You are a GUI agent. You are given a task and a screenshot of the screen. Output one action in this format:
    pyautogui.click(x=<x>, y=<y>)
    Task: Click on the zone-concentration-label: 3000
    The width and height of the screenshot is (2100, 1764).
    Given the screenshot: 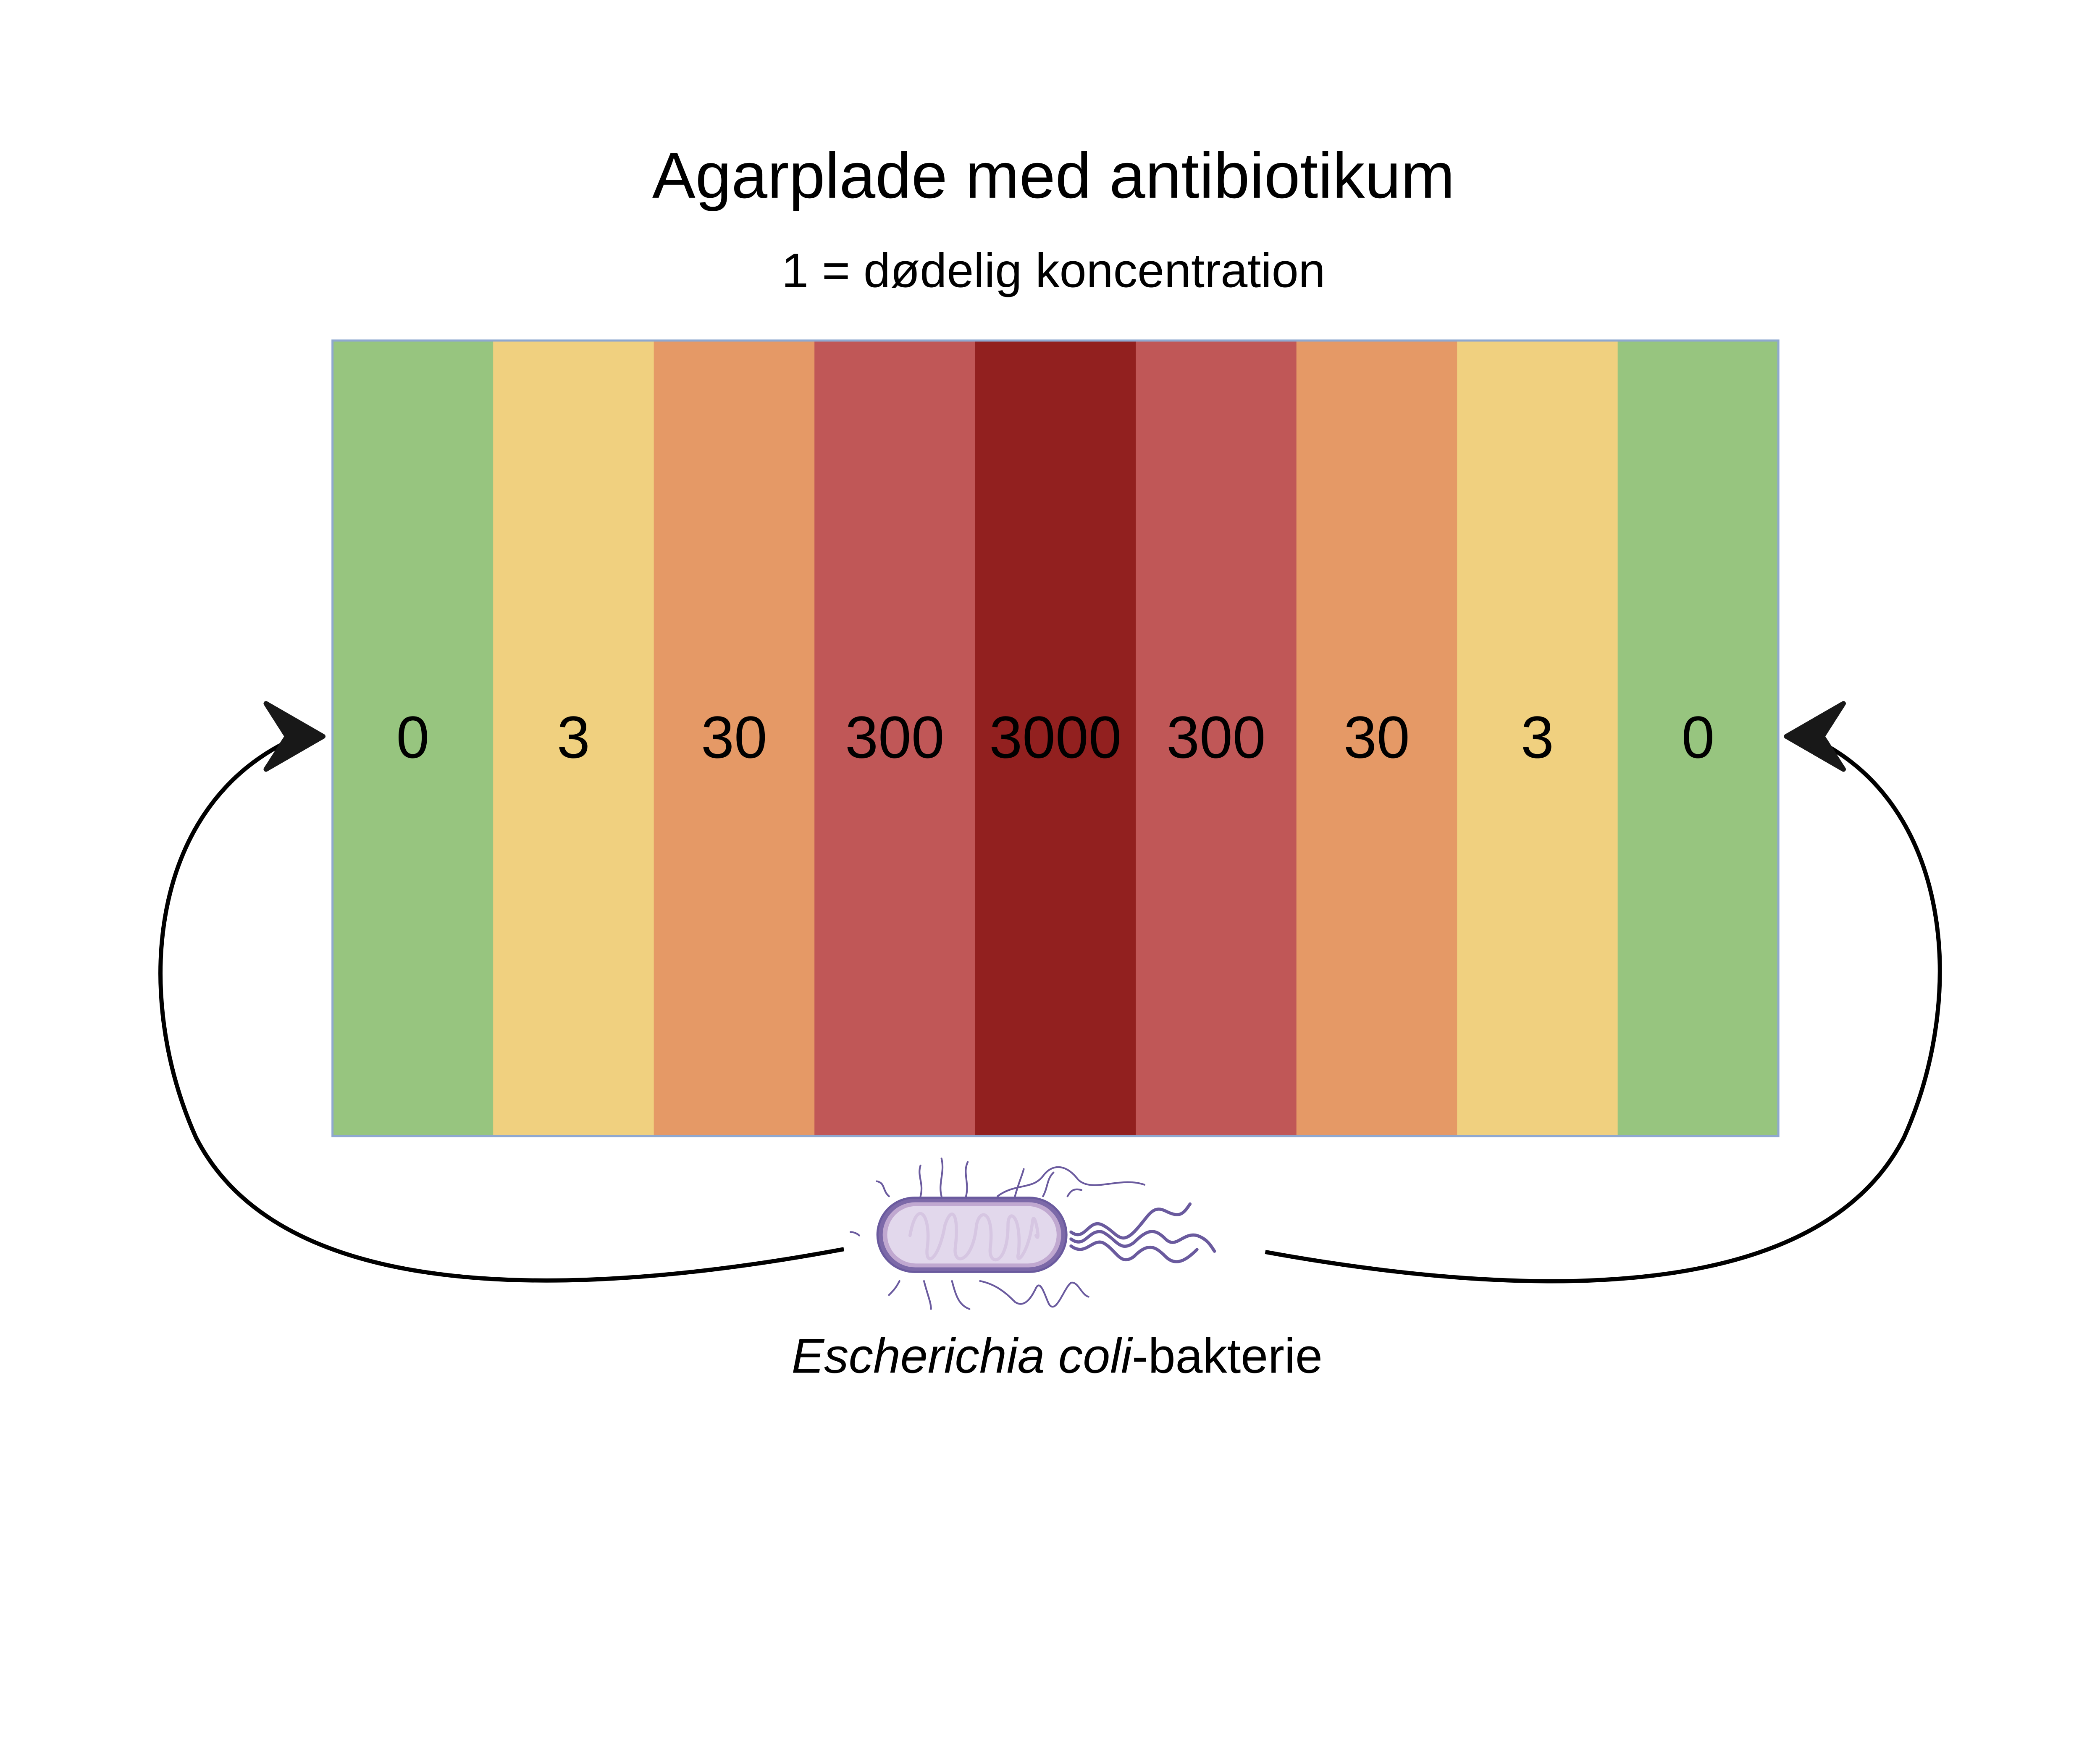 What is the action you would take?
    pyautogui.click(x=1055, y=737)
    